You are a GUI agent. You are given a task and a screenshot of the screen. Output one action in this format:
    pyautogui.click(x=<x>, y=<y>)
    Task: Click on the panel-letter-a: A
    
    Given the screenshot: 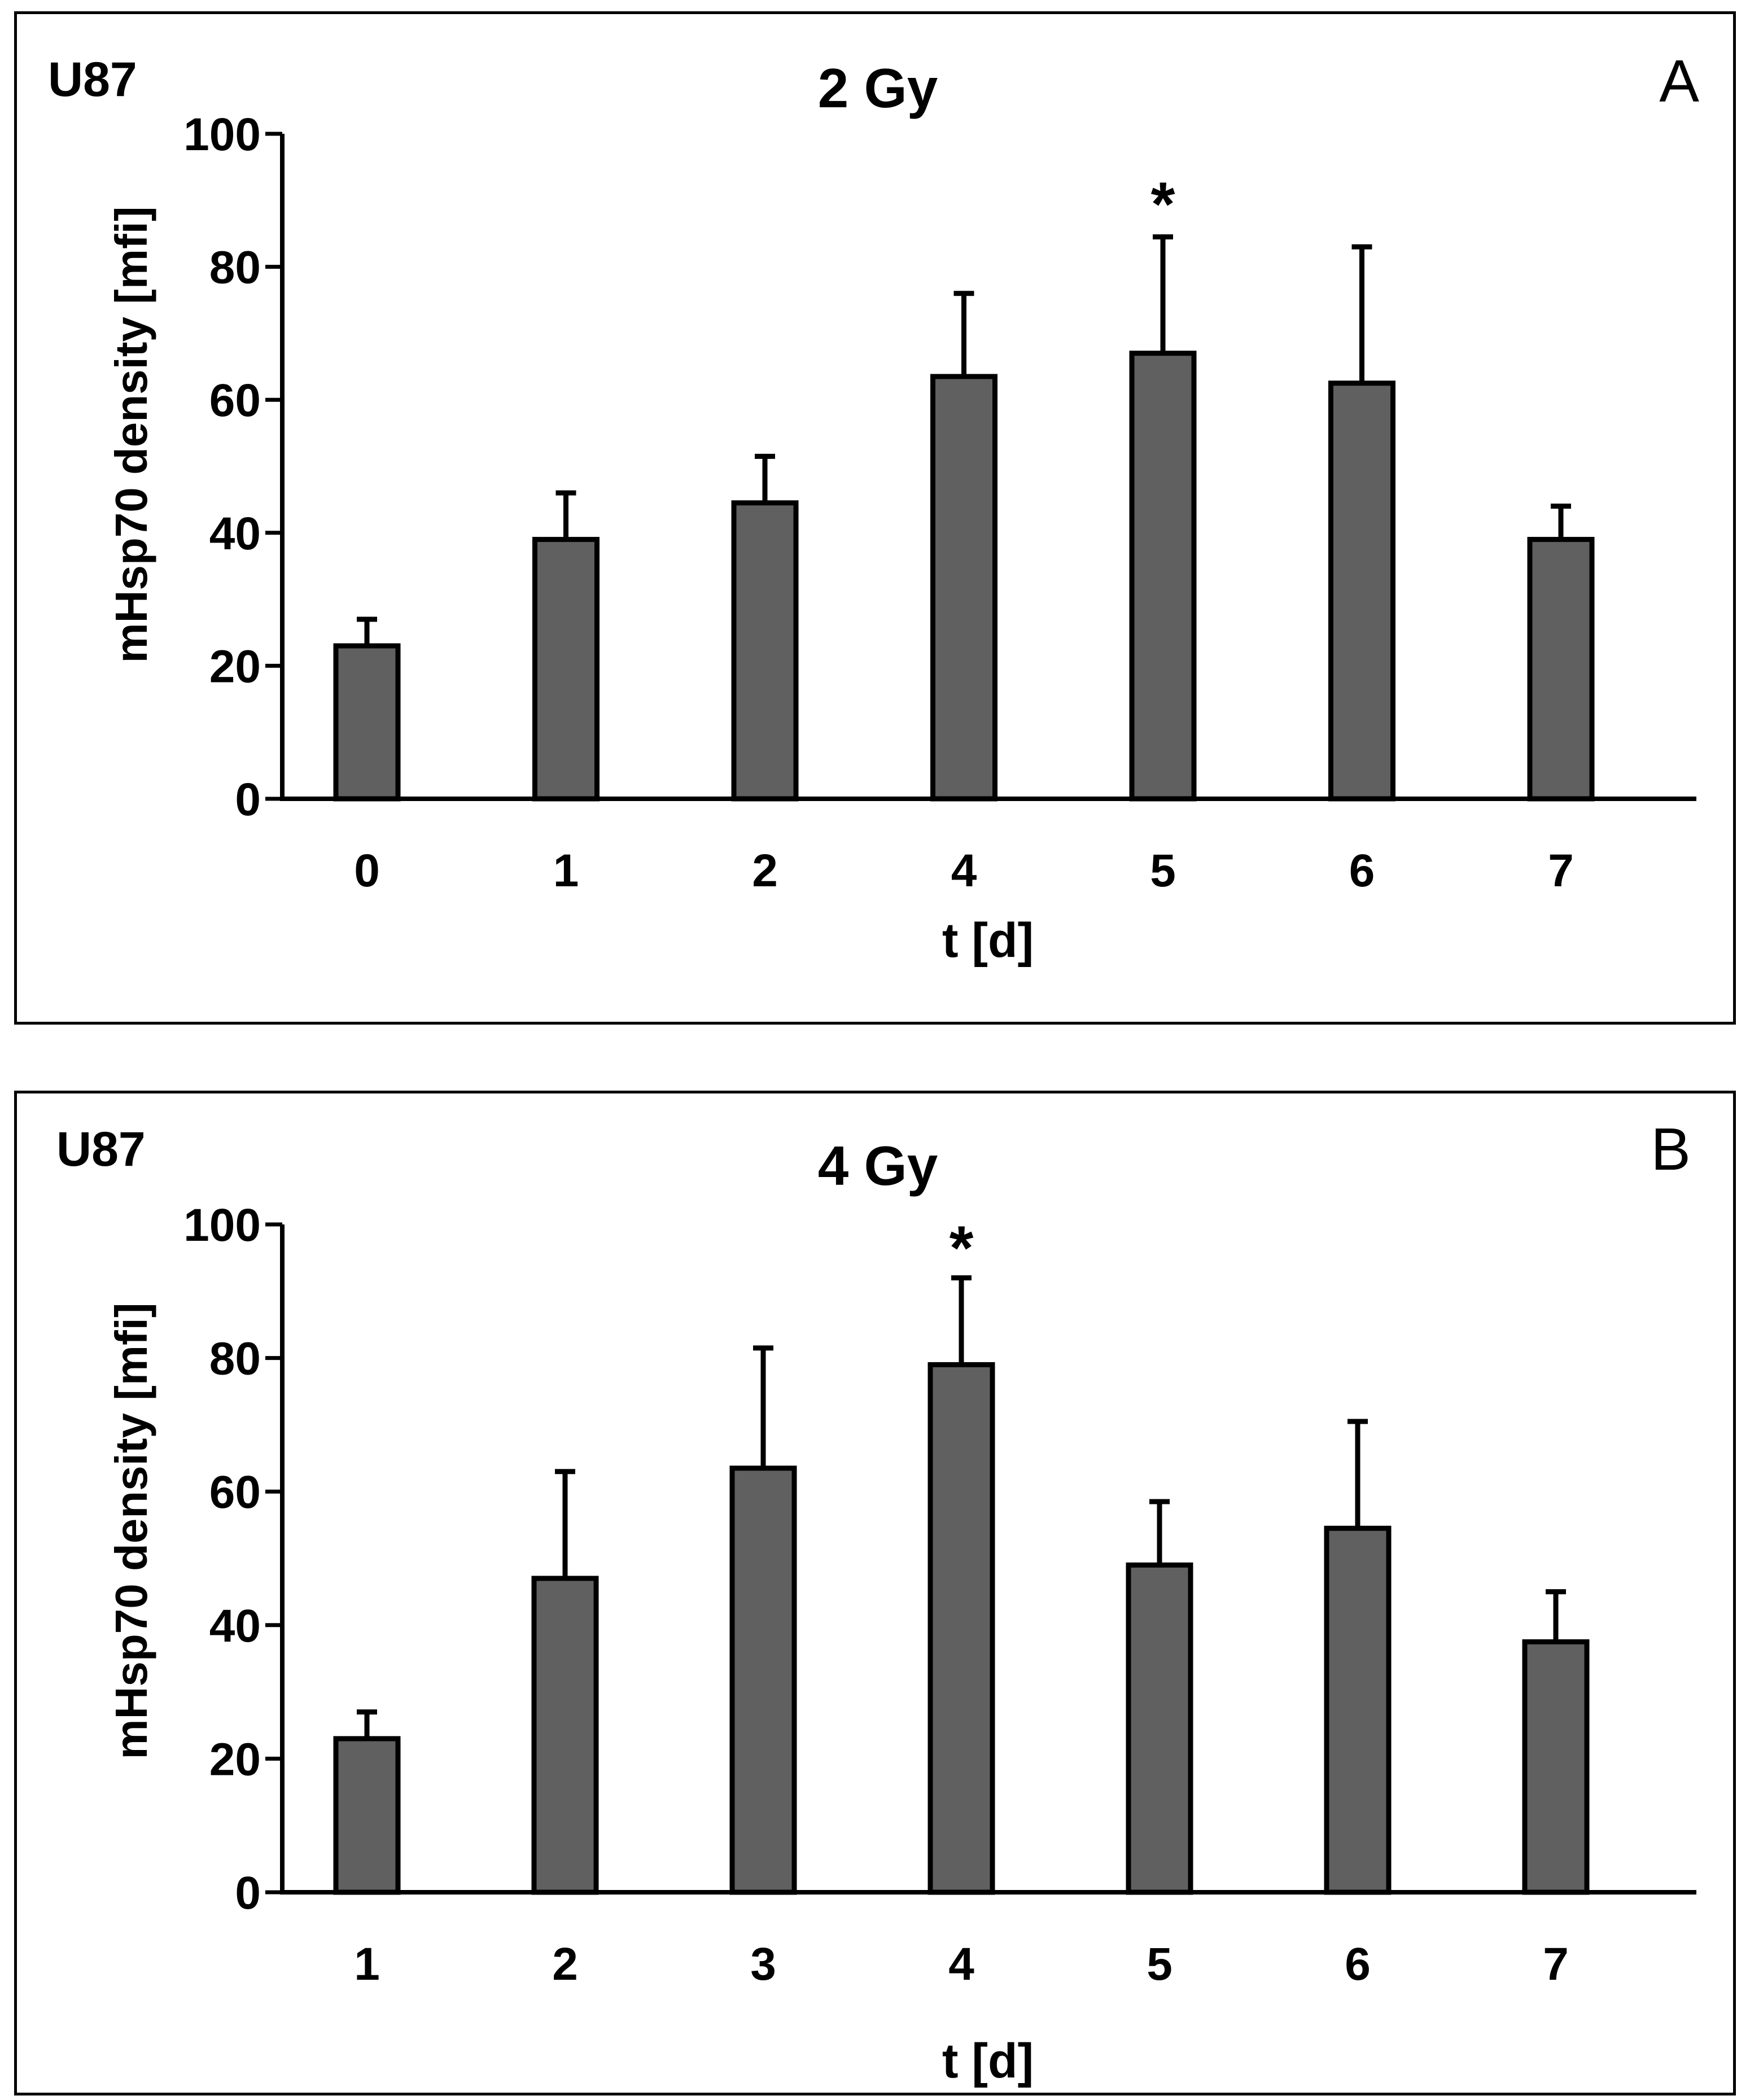 What is the action you would take?
    pyautogui.click(x=1679, y=81)
    